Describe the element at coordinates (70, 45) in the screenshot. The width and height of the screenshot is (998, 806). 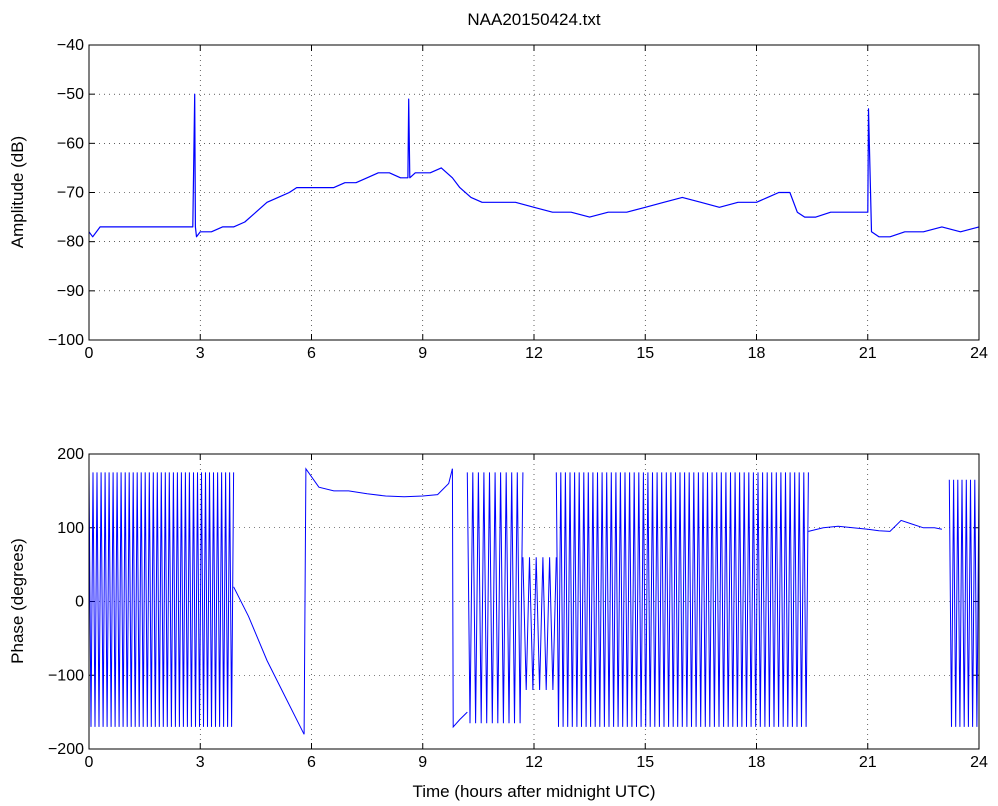
I see `amplitude-y-tick-label: −40` at that location.